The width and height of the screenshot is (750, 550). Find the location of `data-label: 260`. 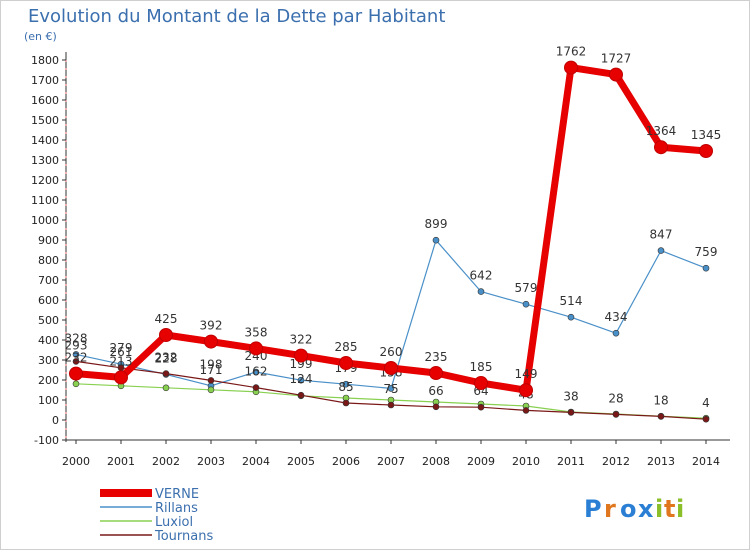

data-label: 260 is located at coordinates (391, 352).